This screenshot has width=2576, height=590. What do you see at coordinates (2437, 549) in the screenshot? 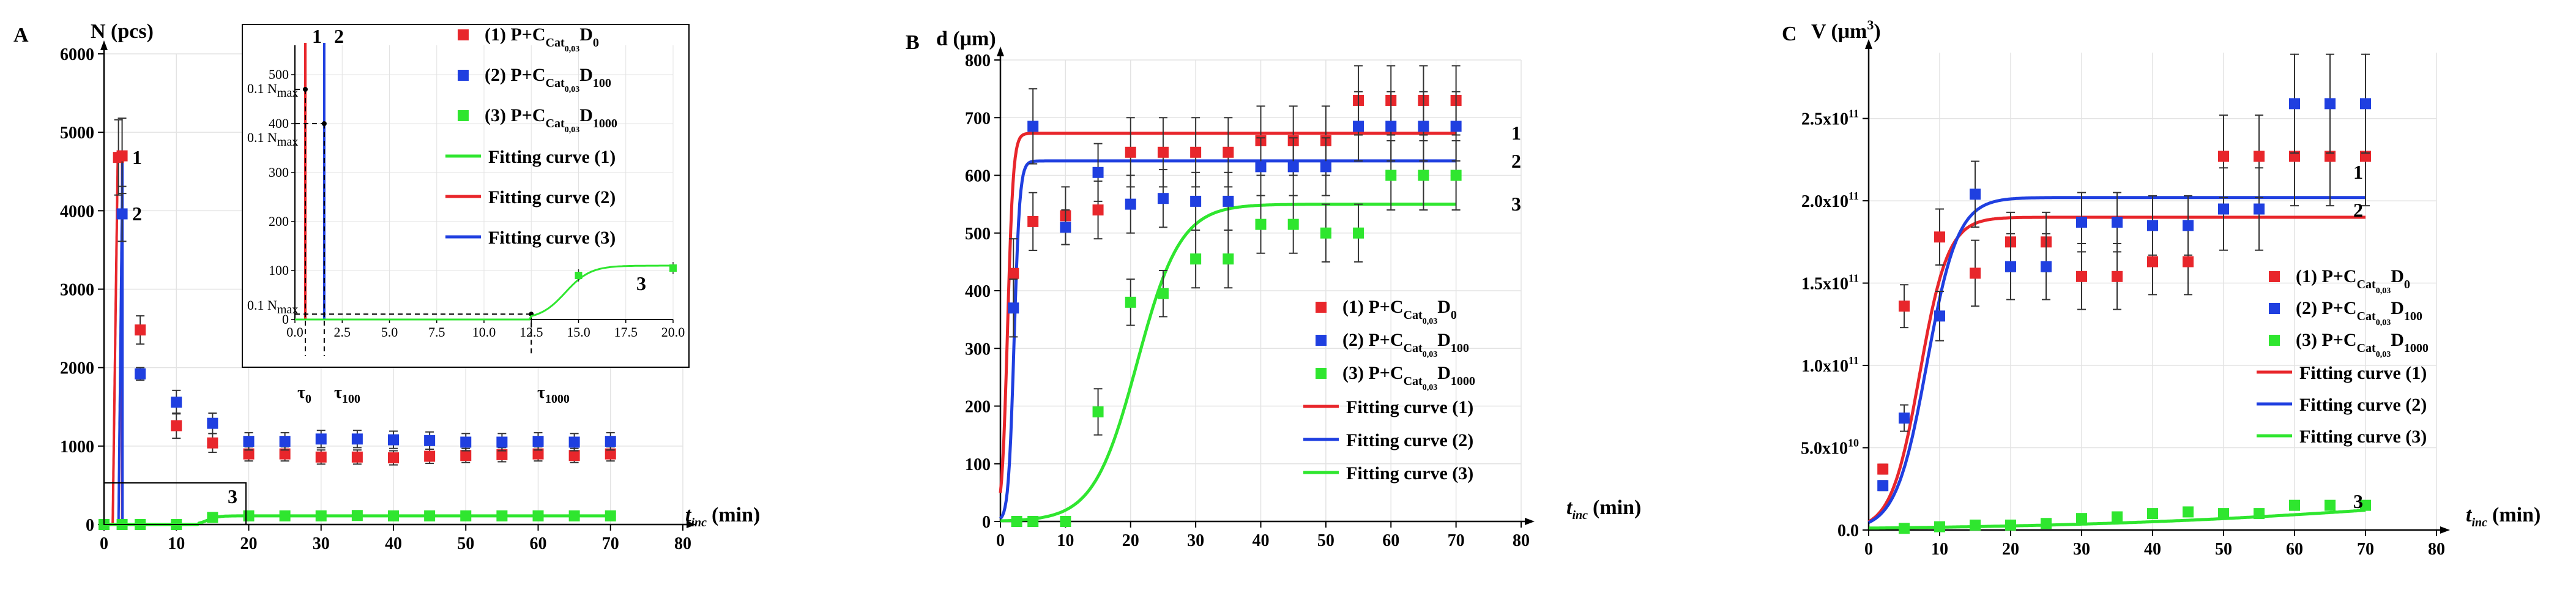
I see `x-tick-label: 80` at bounding box center [2437, 549].